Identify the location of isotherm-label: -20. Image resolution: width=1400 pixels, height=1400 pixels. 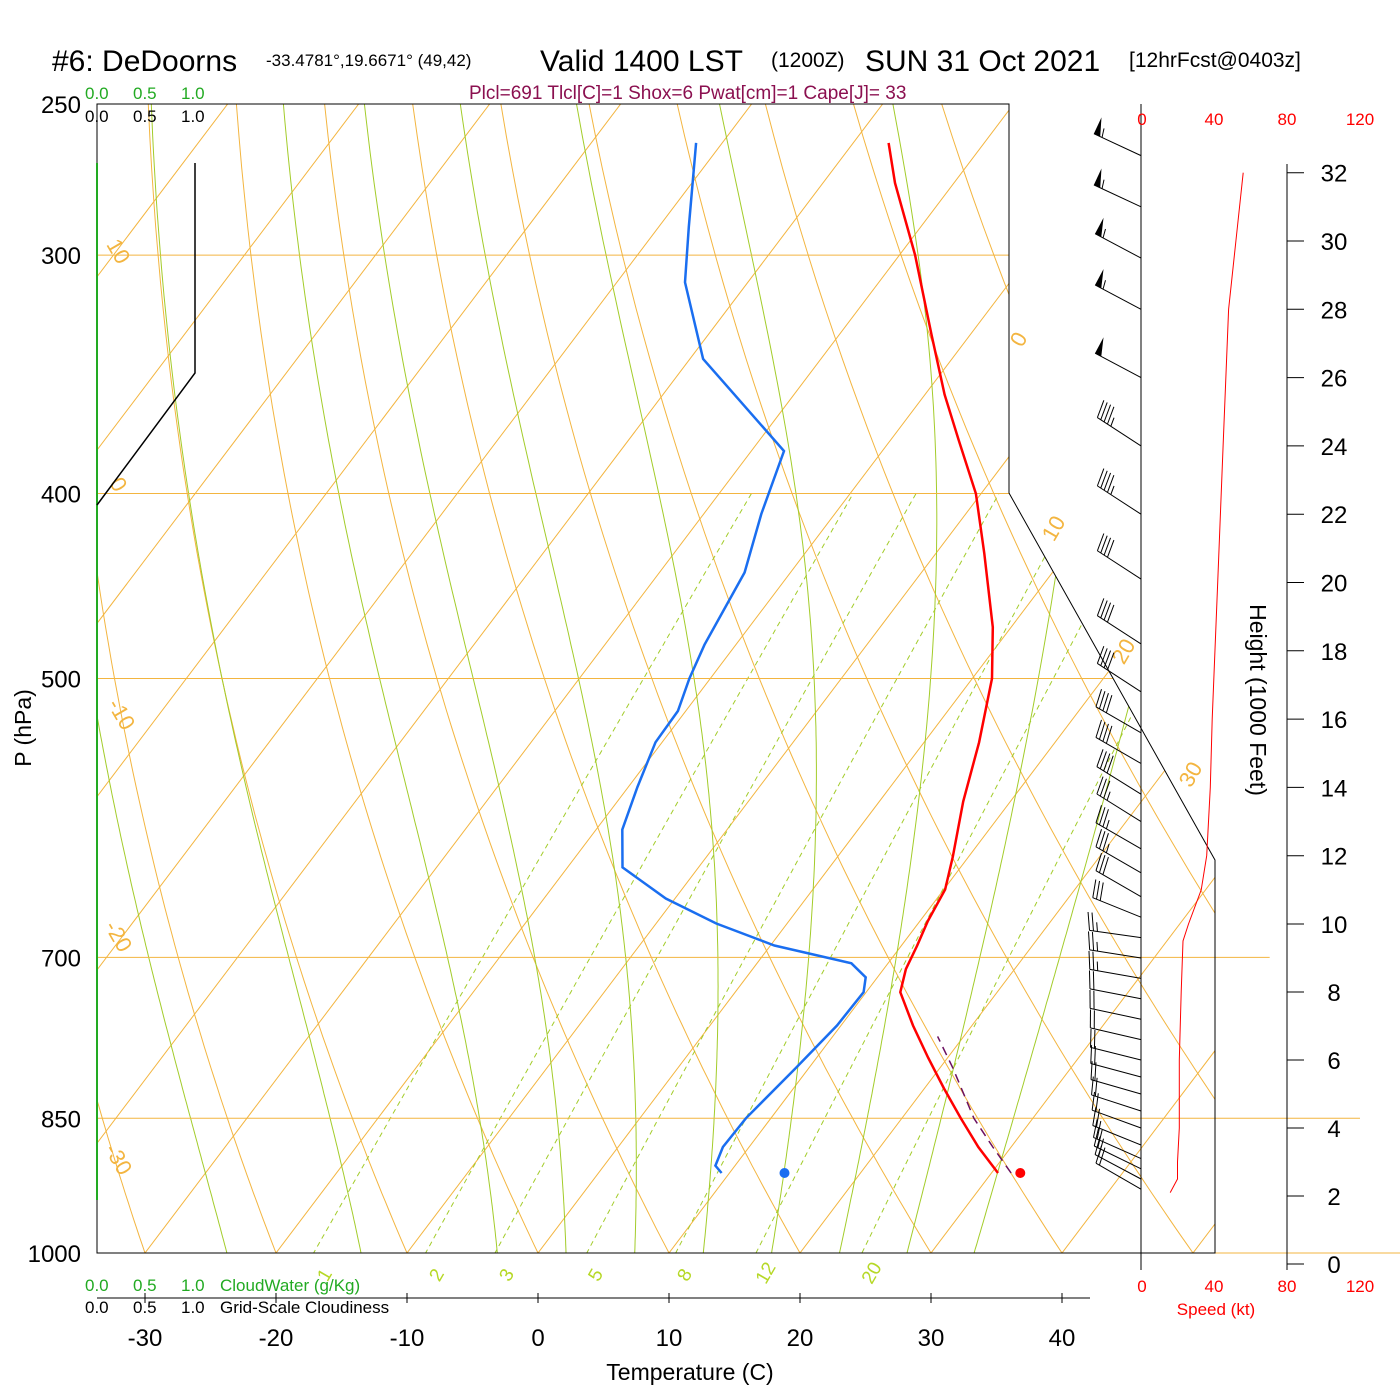
(119, 936).